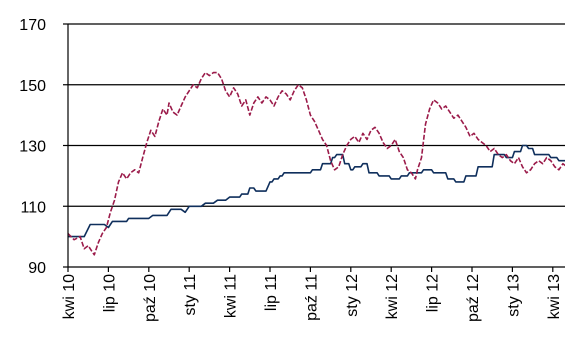 The image size is (565, 343). I want to click on x-tick-label: kwi 11, so click(231, 296).